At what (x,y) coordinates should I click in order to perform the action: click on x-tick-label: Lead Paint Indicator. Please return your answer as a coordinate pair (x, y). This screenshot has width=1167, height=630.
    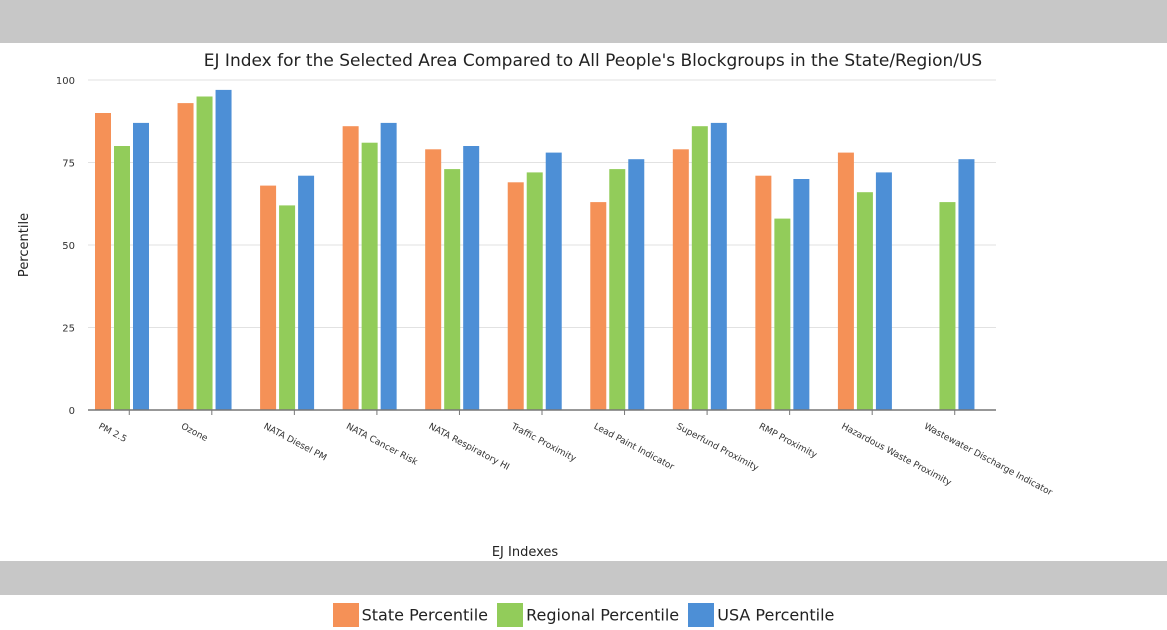
    Looking at the image, I should click on (634, 447).